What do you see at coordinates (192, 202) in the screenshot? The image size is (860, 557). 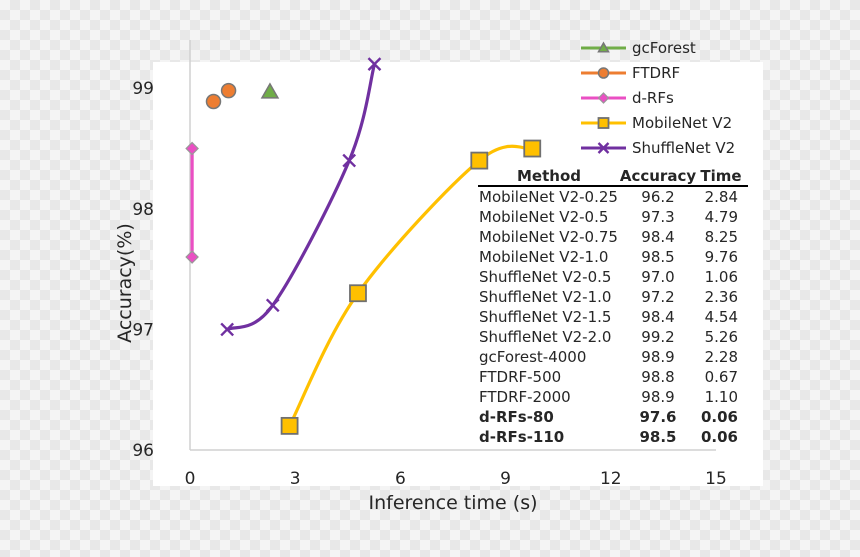 I see `series-d-rfs` at bounding box center [192, 202].